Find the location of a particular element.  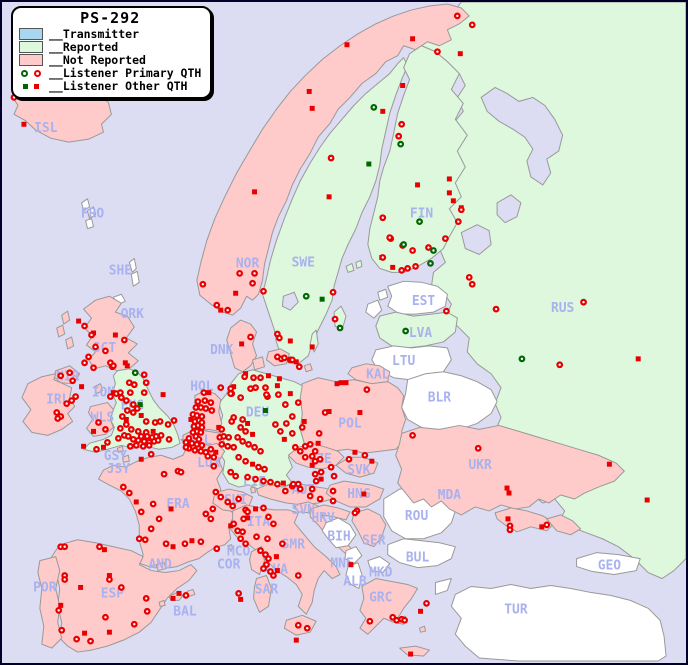

country-BUL is located at coordinates (421, 553).